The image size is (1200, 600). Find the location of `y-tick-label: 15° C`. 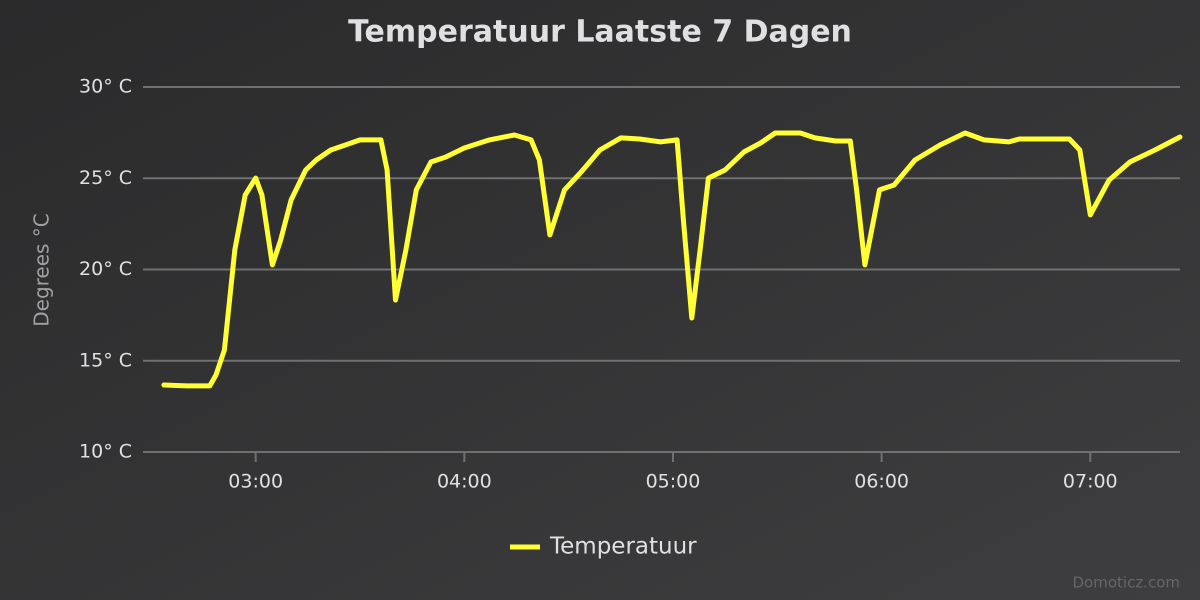

y-tick-label: 15° C is located at coordinates (105, 360).